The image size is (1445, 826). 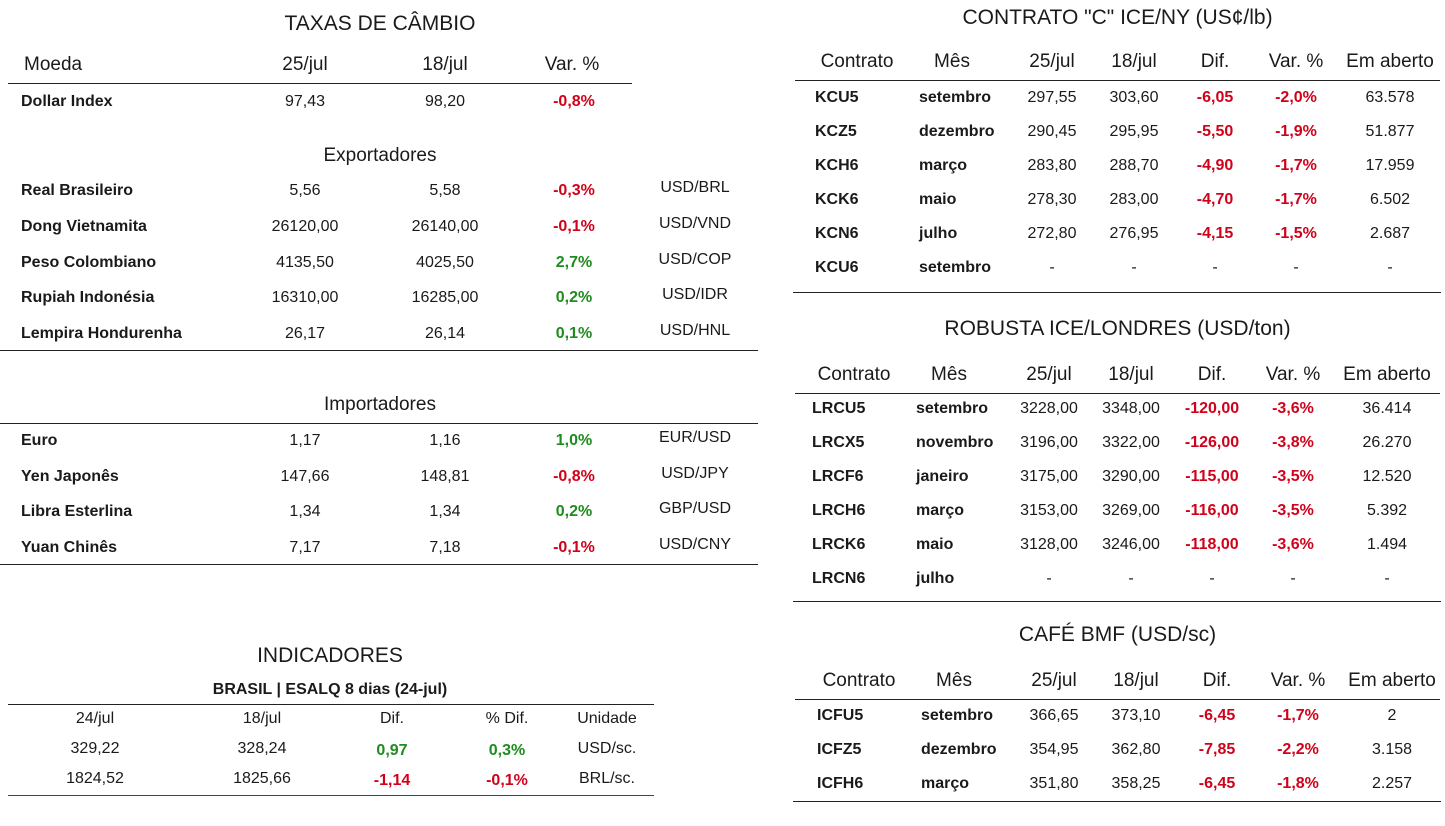 What do you see at coordinates (101, 334) in the screenshot?
I see `fx-currency-name: Lempira Hondurenha` at bounding box center [101, 334].